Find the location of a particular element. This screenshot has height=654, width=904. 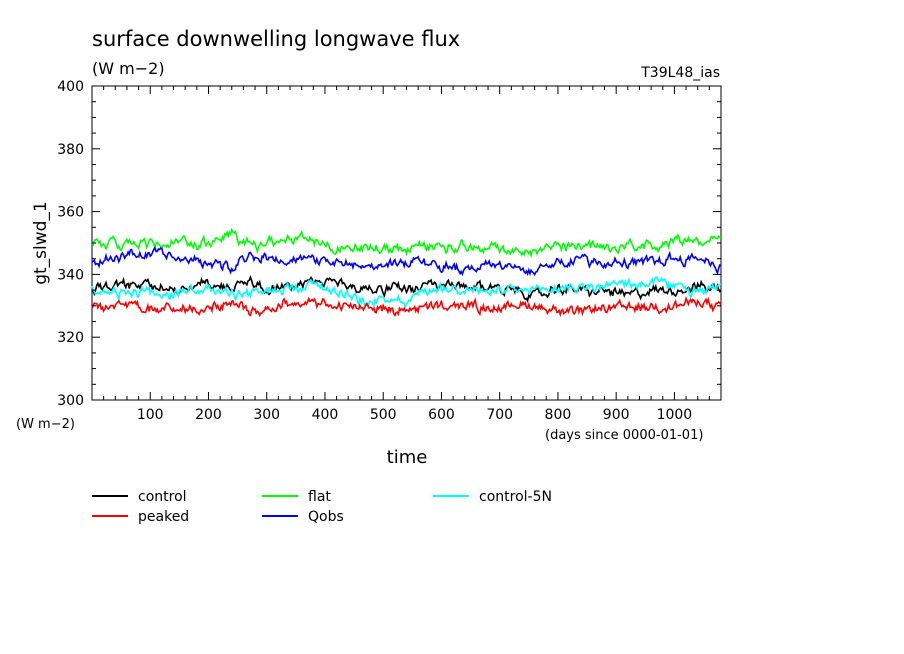

y-tick-label: 380 is located at coordinates (70, 150).